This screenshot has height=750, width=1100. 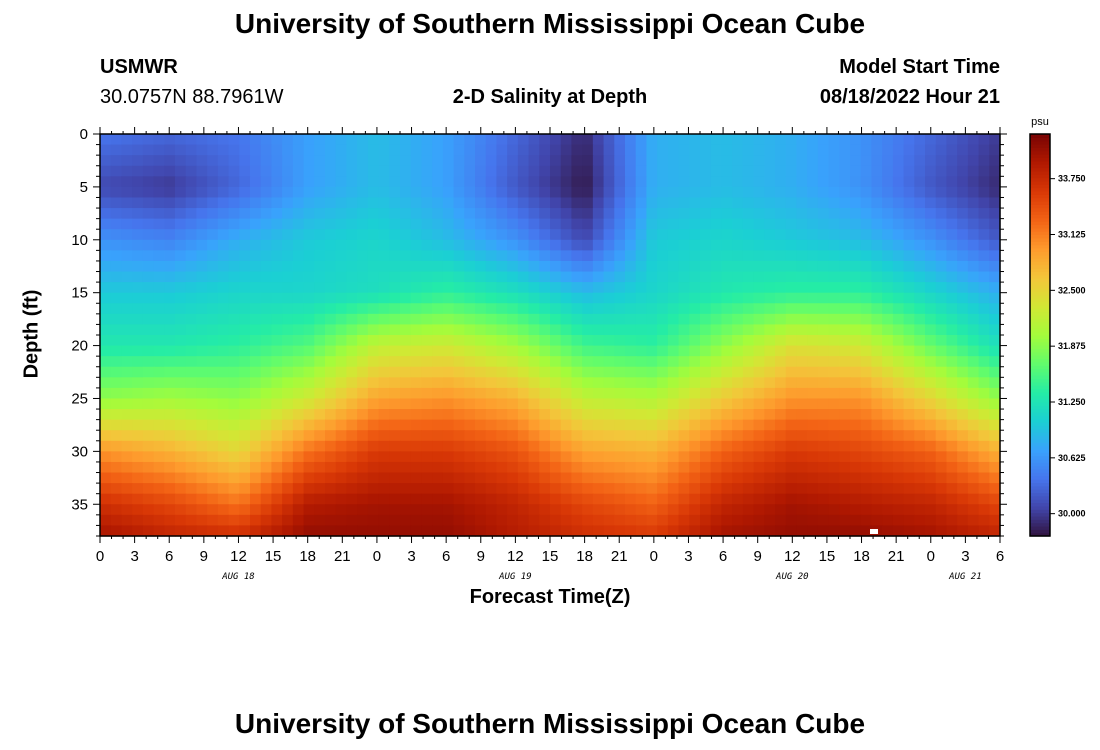 What do you see at coordinates (1072, 346) in the screenshot?
I see `colorbar-tick-label: 31.875` at bounding box center [1072, 346].